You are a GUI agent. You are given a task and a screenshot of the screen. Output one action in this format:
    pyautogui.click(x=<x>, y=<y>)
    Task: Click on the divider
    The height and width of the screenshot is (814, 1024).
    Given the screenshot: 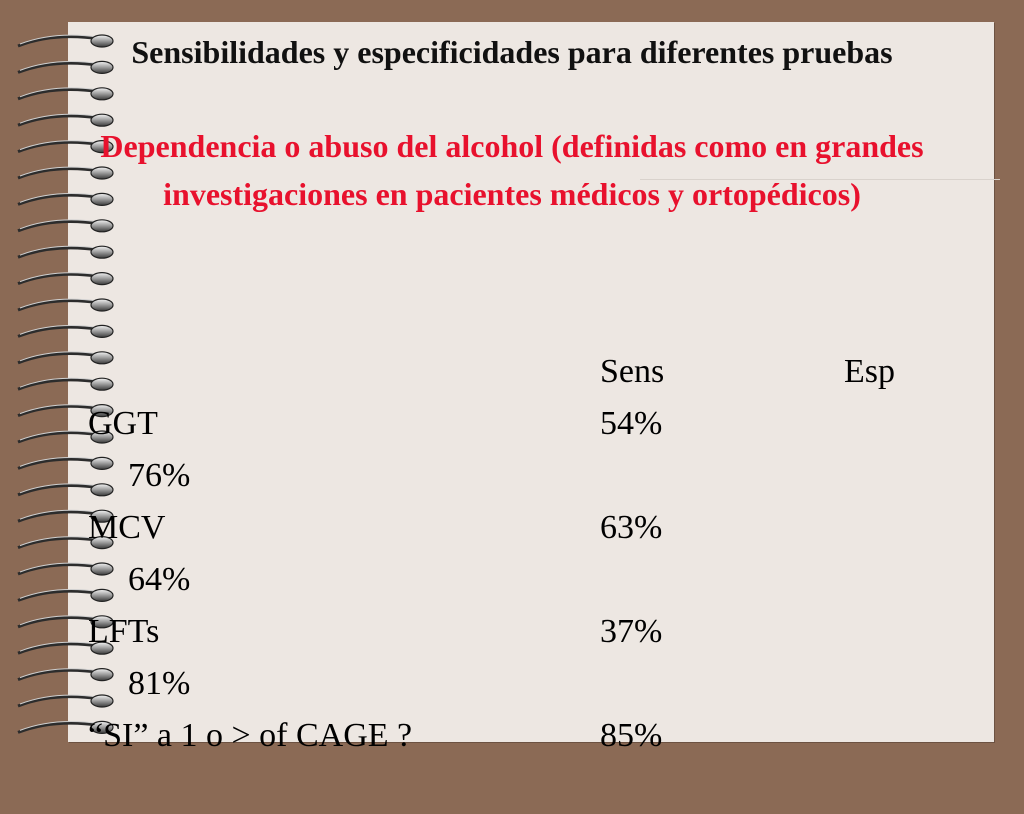 What is the action you would take?
    pyautogui.click(x=820, y=179)
    